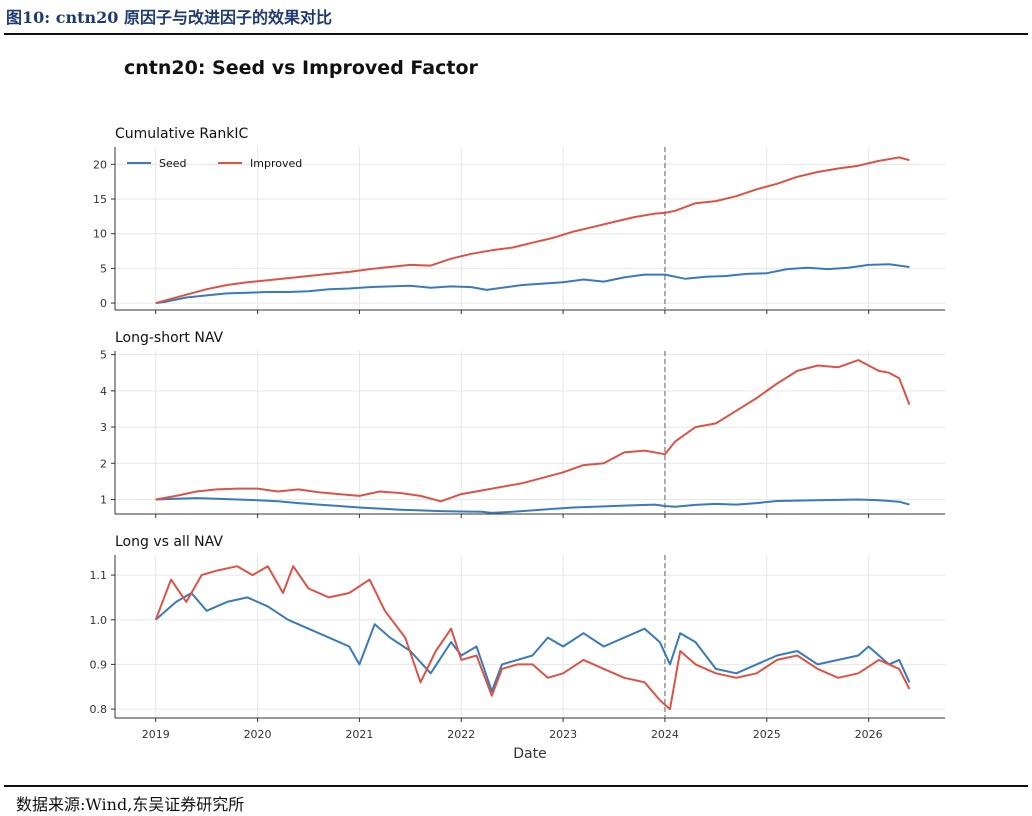  I want to click on y-tick-label: 0.8, so click(99, 709).